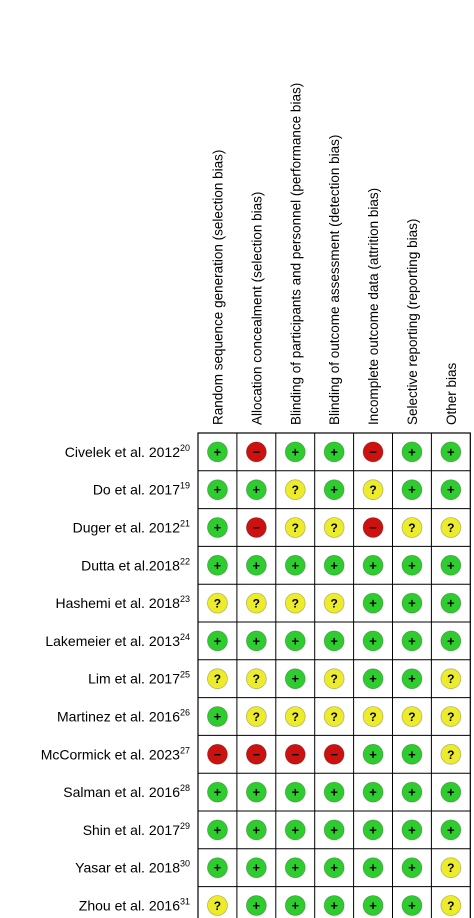 Image resolution: width=474 pixels, height=918 pixels. Describe the element at coordinates (185, 675) in the screenshot. I see `study-ref: 25` at that location.